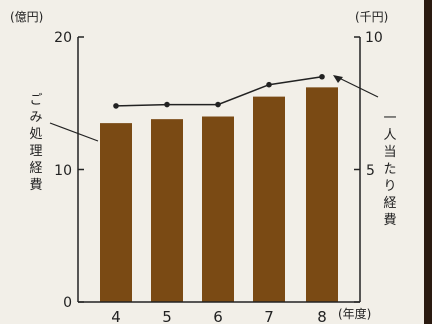  I want to click on x-axis-unit: (年度), so click(354, 313).